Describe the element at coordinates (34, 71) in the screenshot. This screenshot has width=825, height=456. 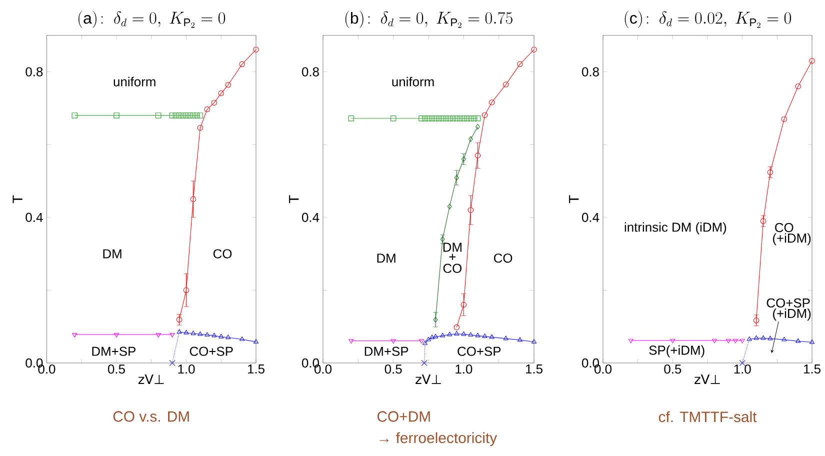
I see `y-tick-label: 0.8` at that location.